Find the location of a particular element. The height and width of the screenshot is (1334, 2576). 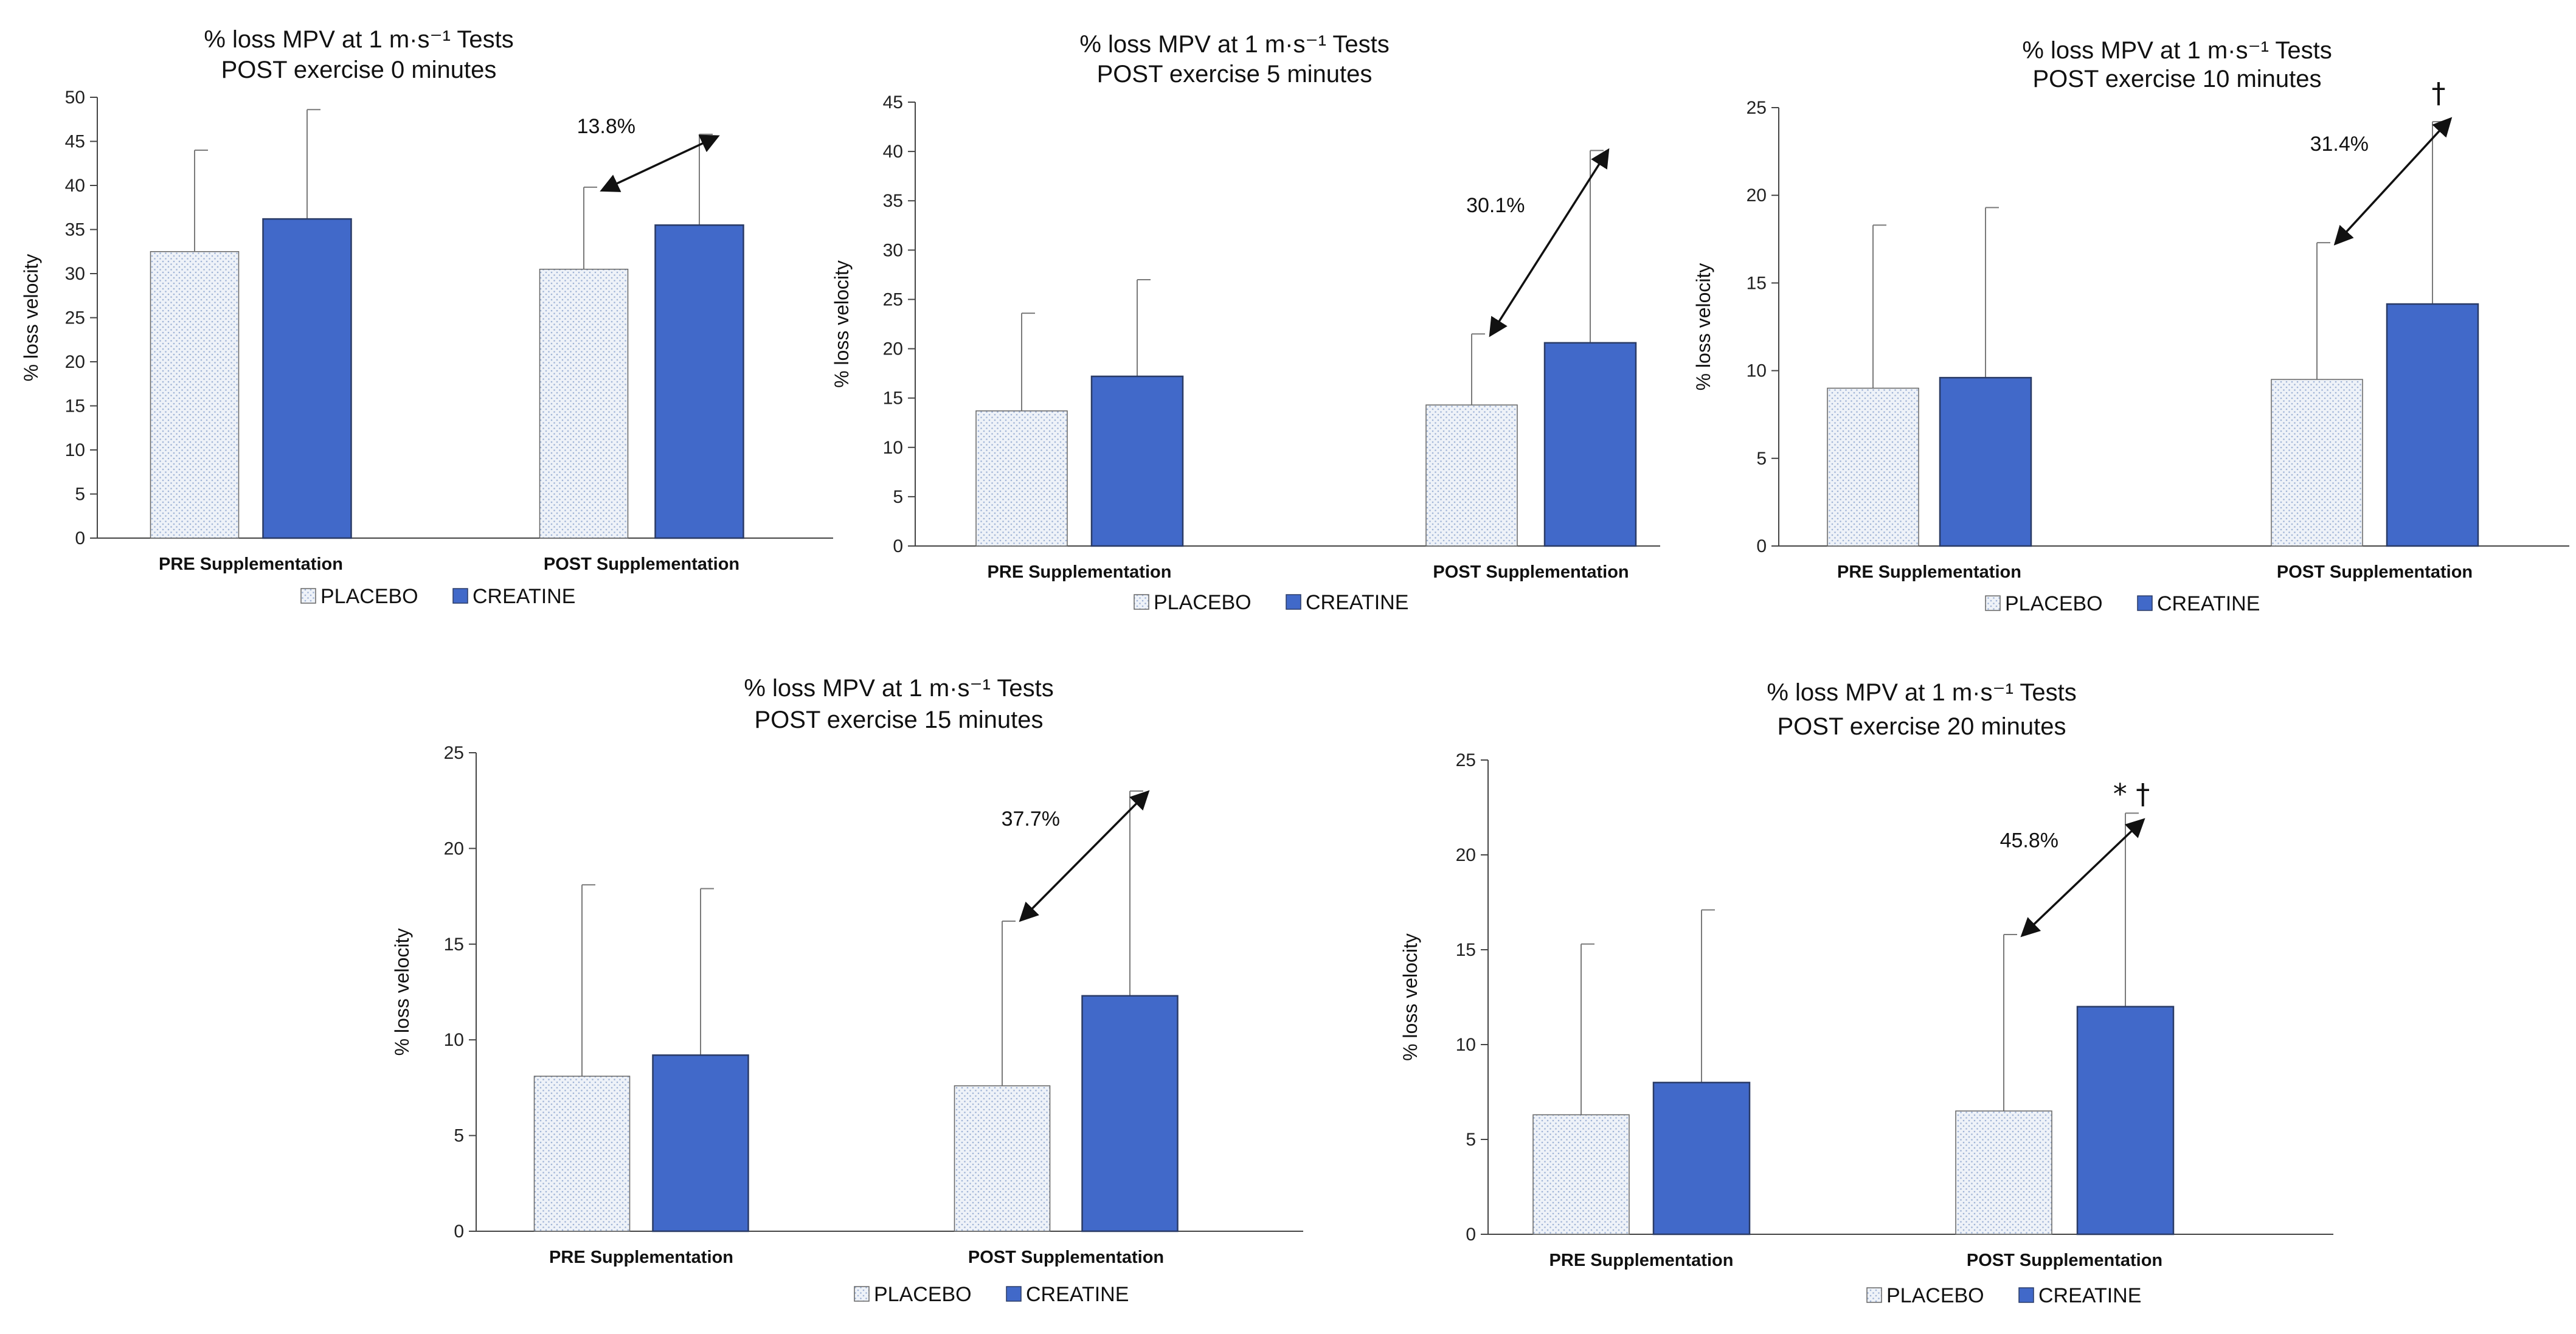

chart-subtitle: POST exercise 0 minutes is located at coordinates (359, 70).